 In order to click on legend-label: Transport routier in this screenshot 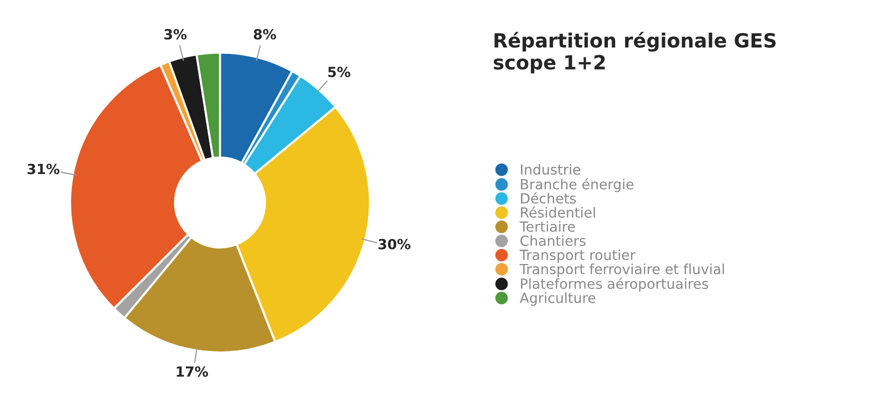, I will do `click(578, 256)`.